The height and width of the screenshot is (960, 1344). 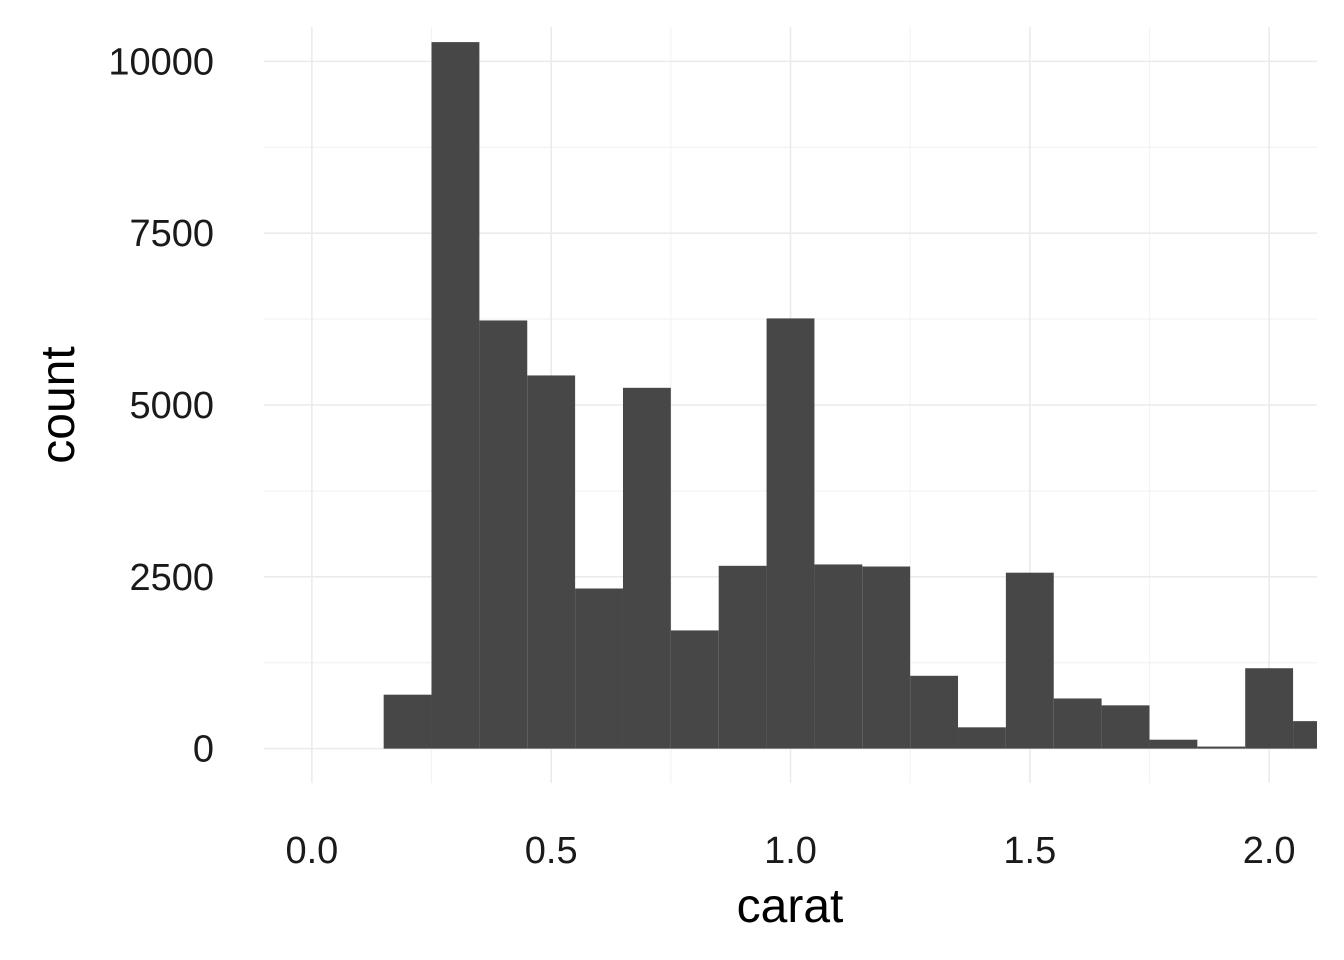 What do you see at coordinates (58, 404) in the screenshot?
I see `y-axis-title: count` at bounding box center [58, 404].